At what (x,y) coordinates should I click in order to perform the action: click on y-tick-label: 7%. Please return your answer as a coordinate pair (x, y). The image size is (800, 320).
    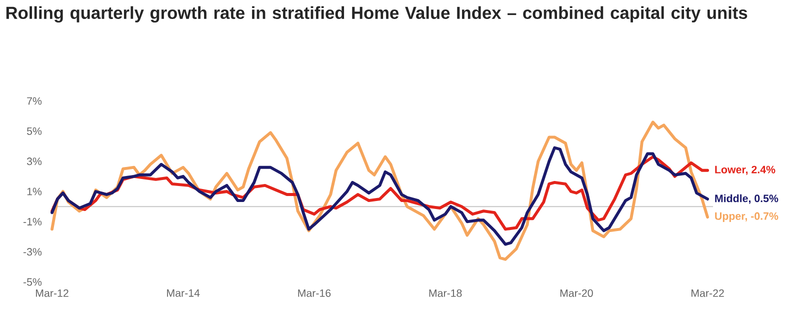
    Looking at the image, I should click on (34, 101).